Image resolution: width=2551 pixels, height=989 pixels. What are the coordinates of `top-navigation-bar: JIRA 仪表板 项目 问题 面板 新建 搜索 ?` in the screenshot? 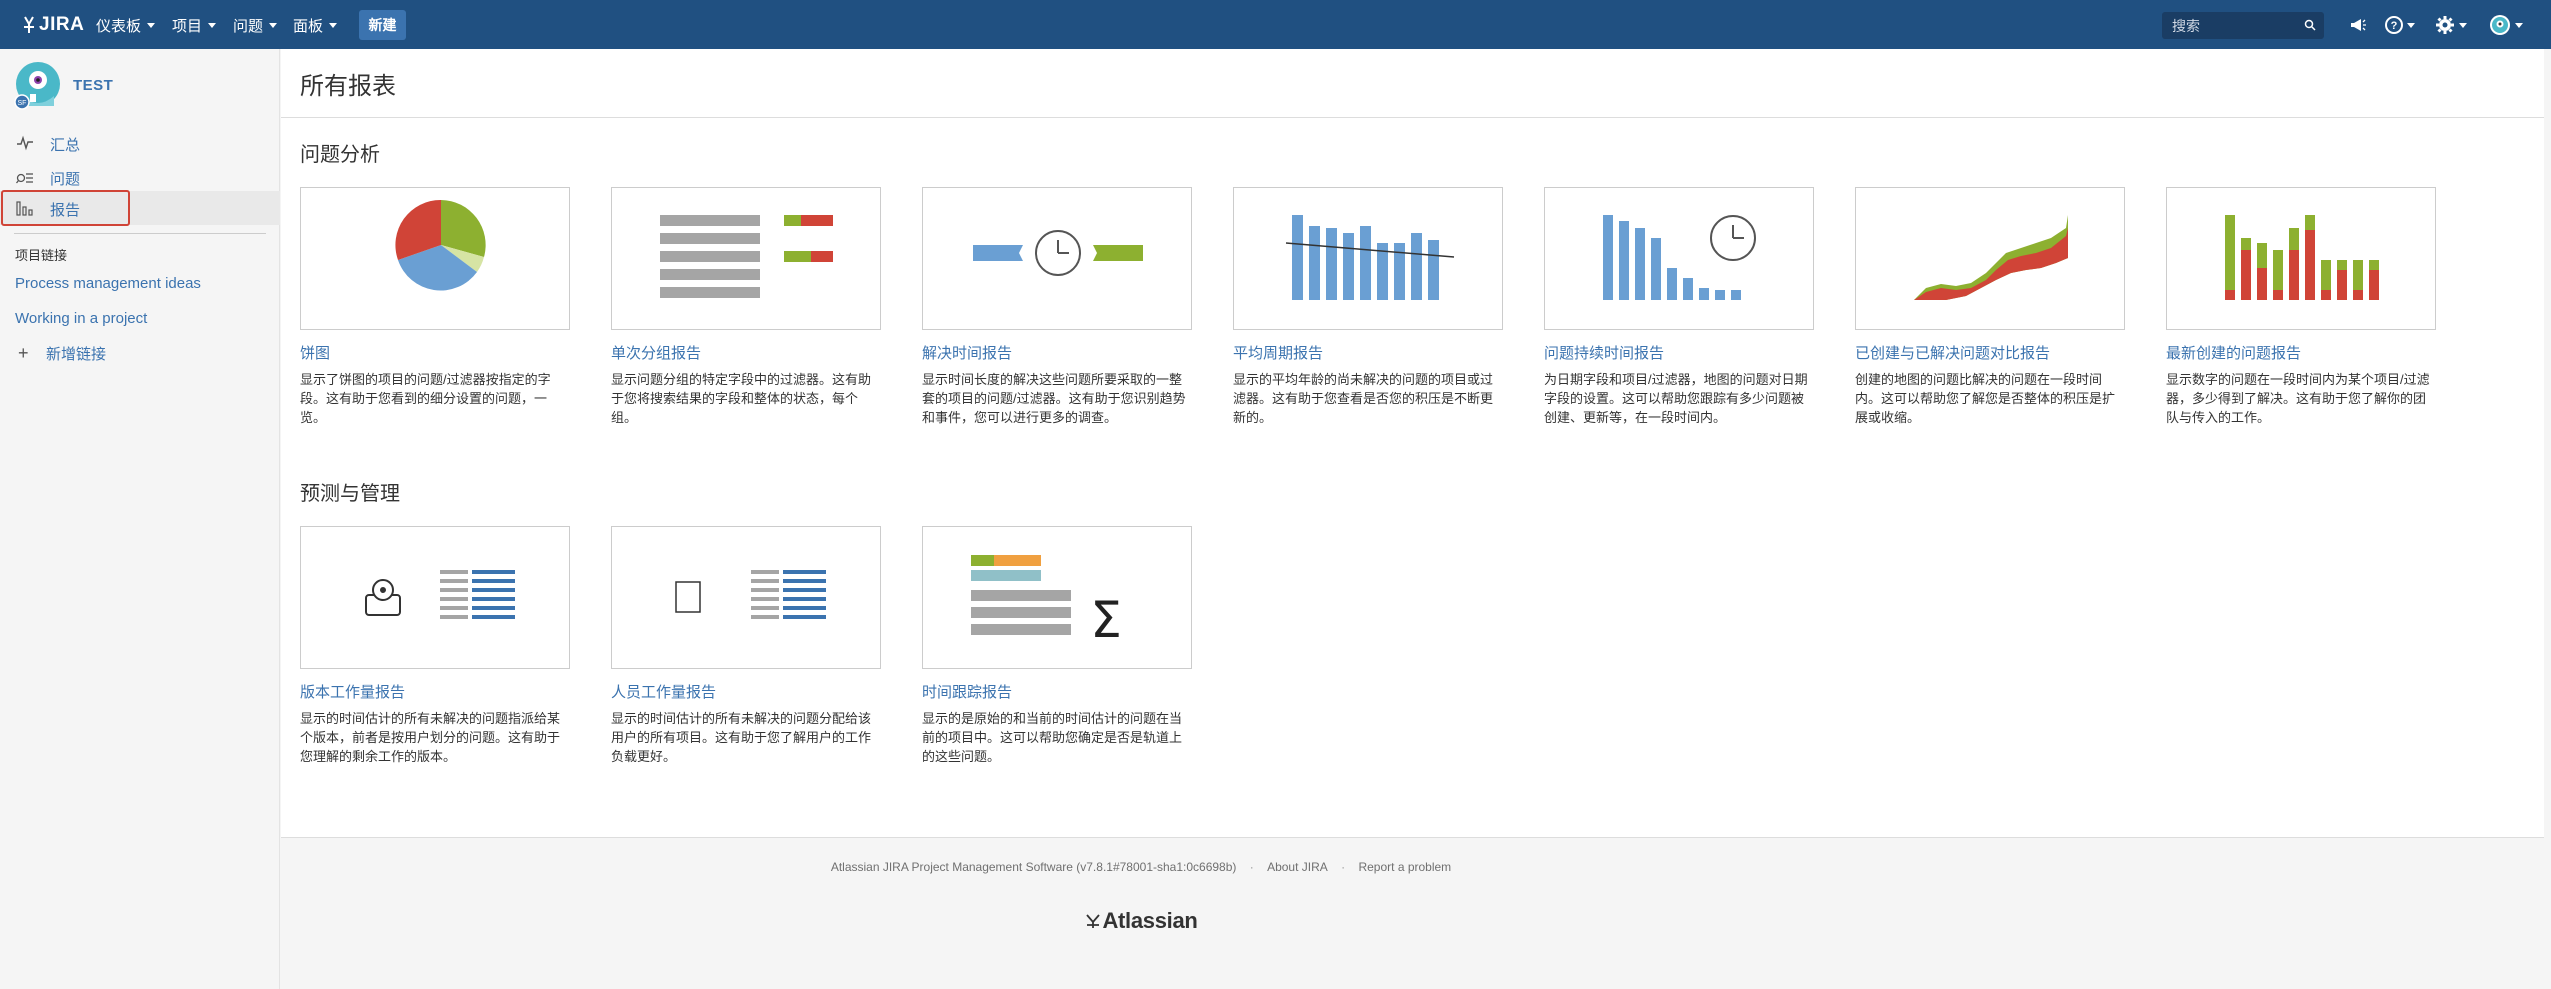 It's located at (1275, 24).